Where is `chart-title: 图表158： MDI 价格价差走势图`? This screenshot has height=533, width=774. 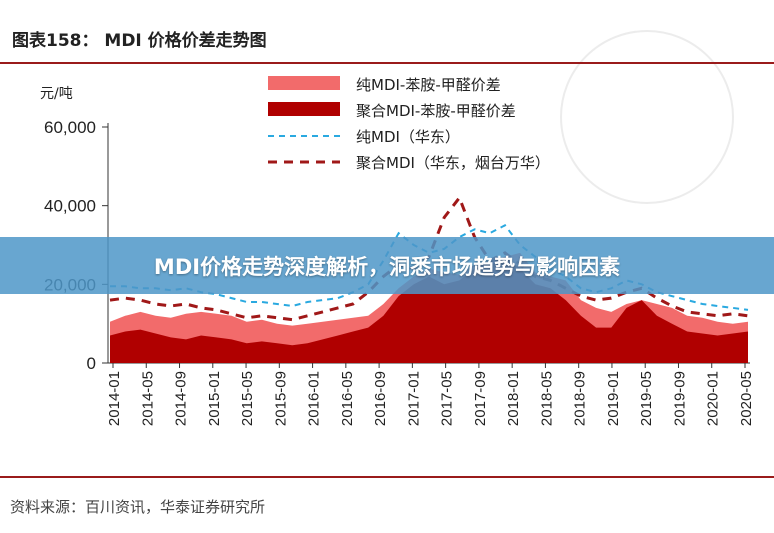 chart-title: 图表158： MDI 价格价差走势图 is located at coordinates (139, 41).